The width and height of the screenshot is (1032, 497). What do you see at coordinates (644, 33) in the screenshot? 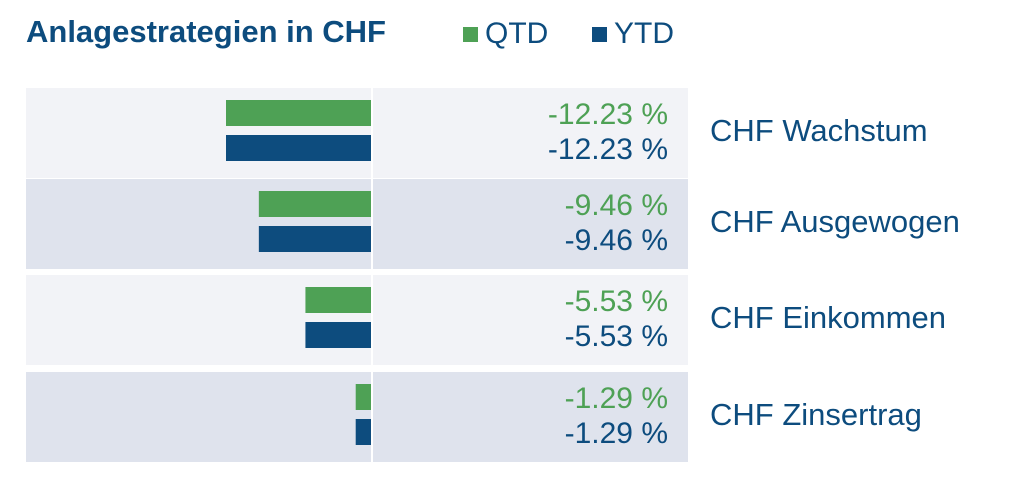
I see `legend-label-ytd: YTD` at bounding box center [644, 33].